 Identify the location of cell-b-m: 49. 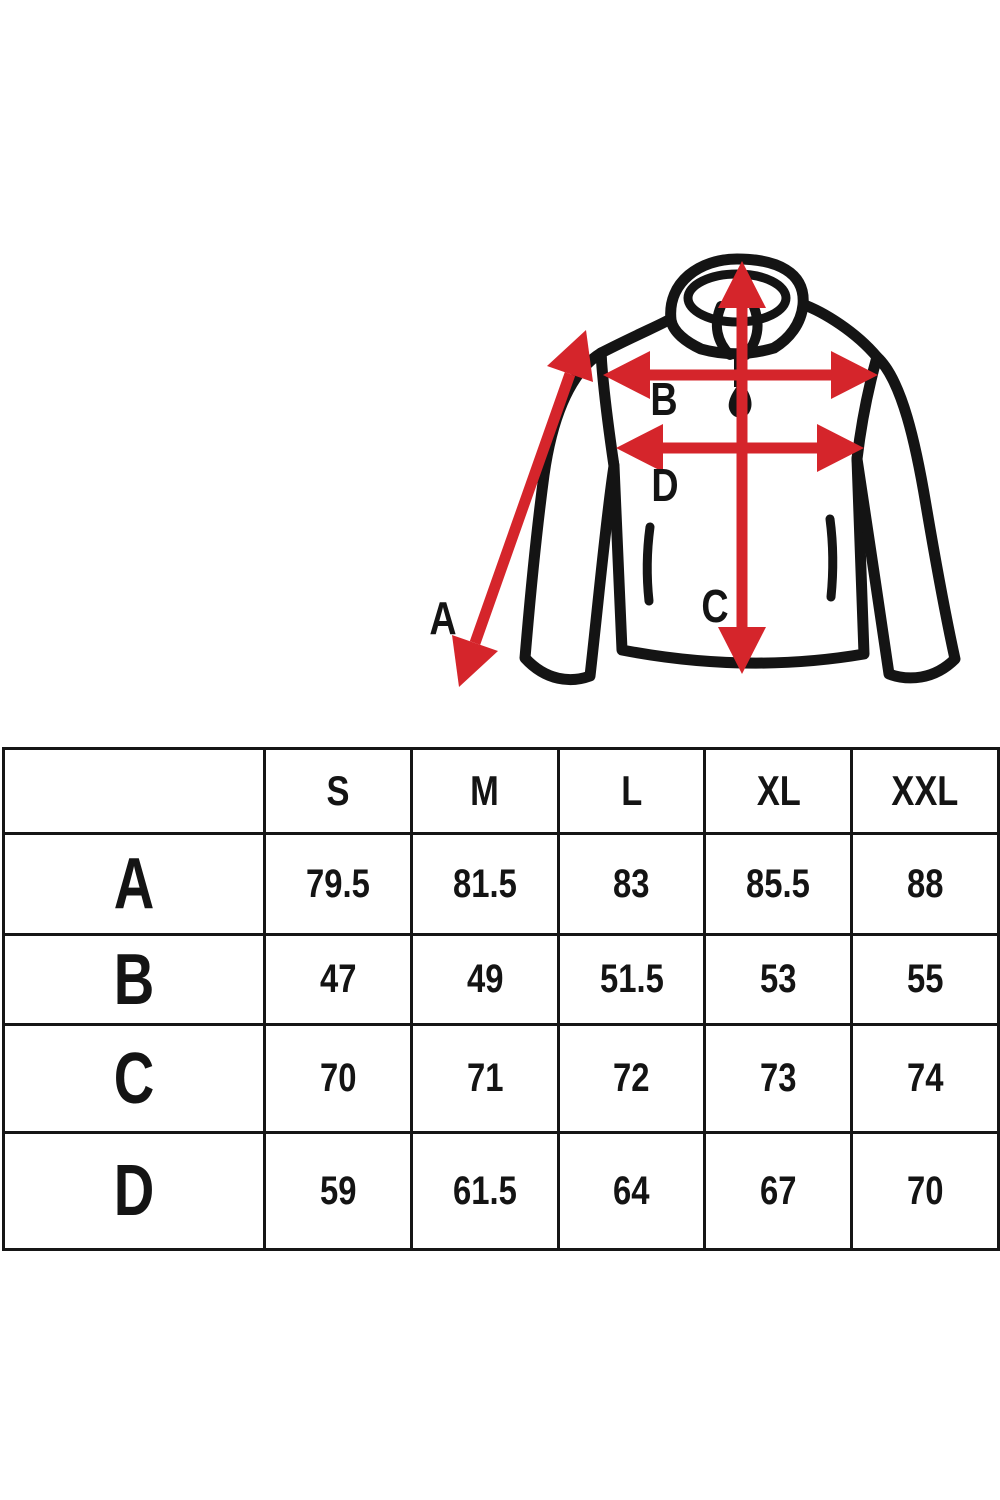
(484, 979).